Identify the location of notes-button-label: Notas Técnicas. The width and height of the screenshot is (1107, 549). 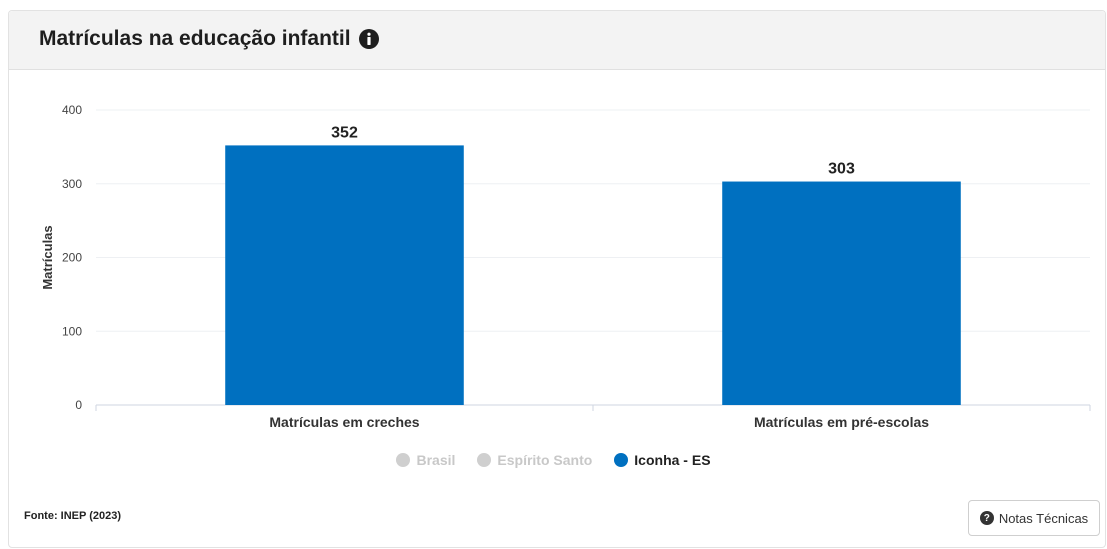
(1043, 518).